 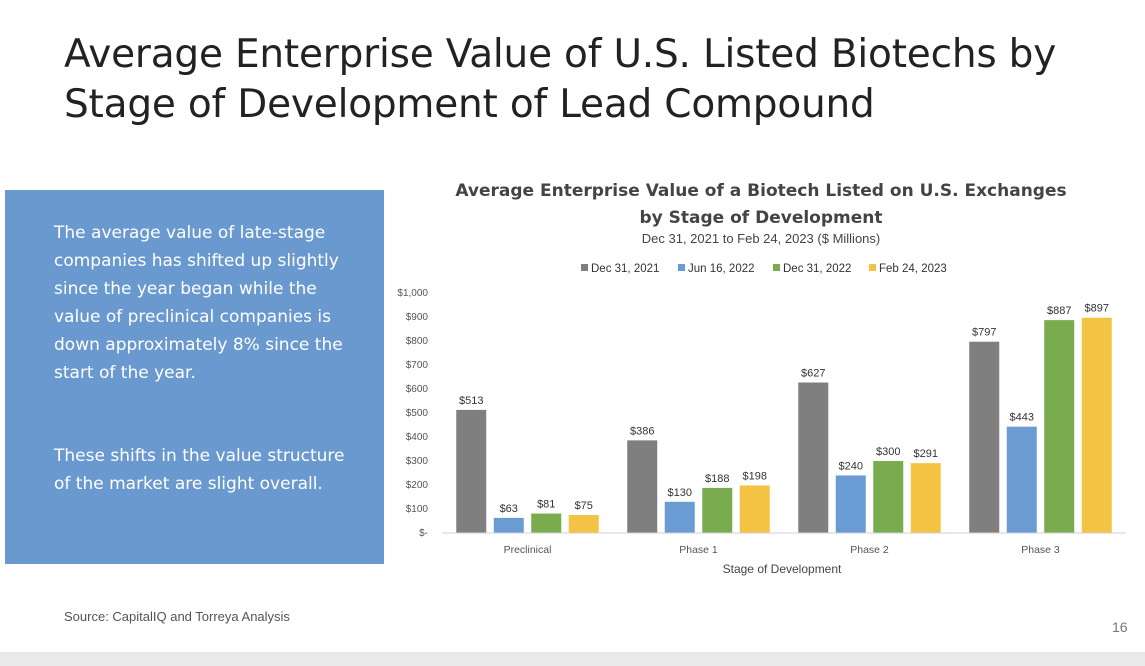 What do you see at coordinates (782, 569) in the screenshot?
I see `x-axis-title: Stage of Development` at bounding box center [782, 569].